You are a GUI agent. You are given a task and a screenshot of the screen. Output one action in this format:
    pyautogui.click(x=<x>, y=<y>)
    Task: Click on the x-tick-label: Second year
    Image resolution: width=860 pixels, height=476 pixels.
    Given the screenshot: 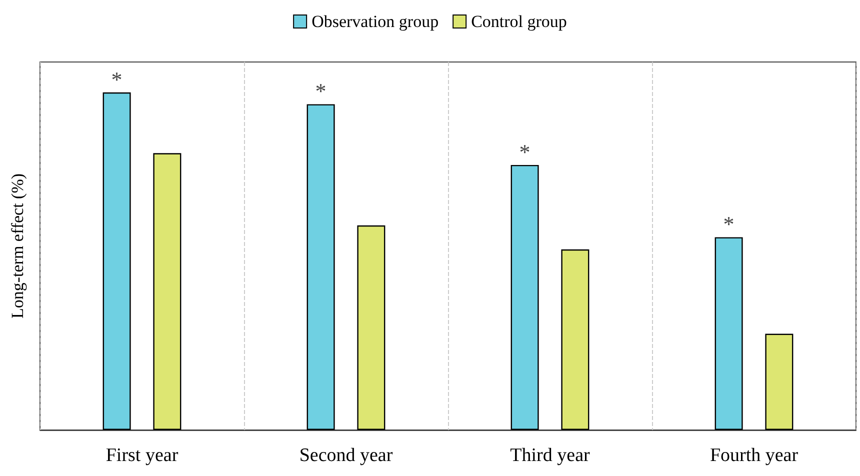 What is the action you would take?
    pyautogui.click(x=346, y=455)
    